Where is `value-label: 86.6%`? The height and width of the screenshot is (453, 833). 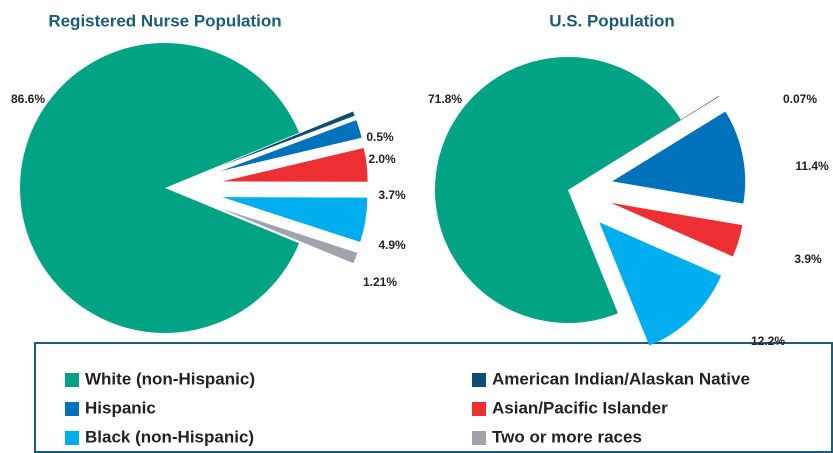
value-label: 86.6% is located at coordinates (28, 99).